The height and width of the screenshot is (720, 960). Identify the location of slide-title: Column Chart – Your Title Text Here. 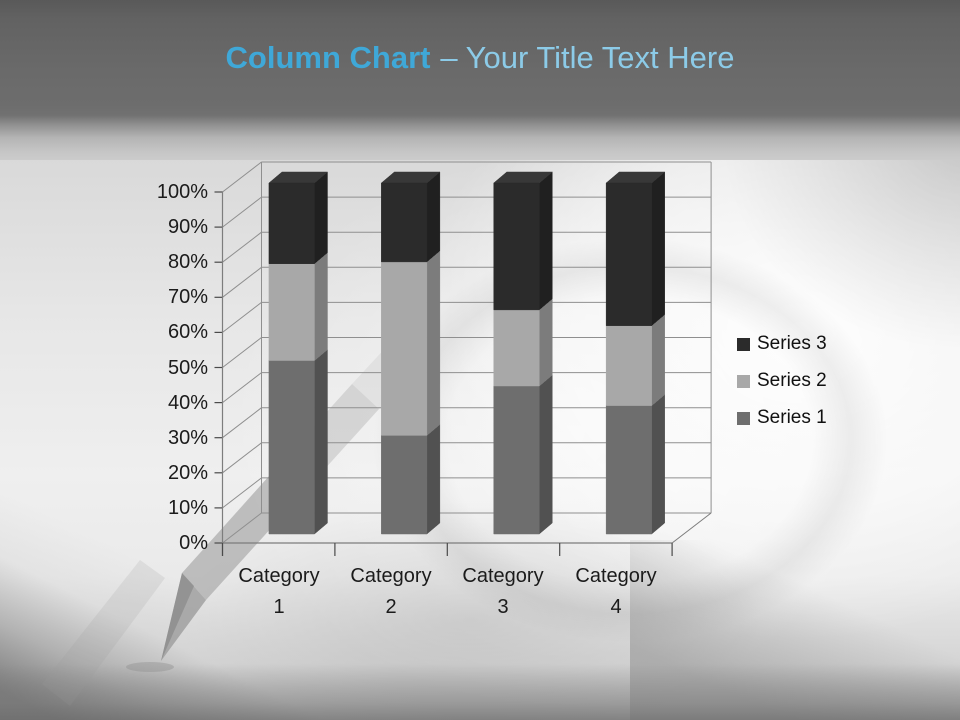
(480, 58).